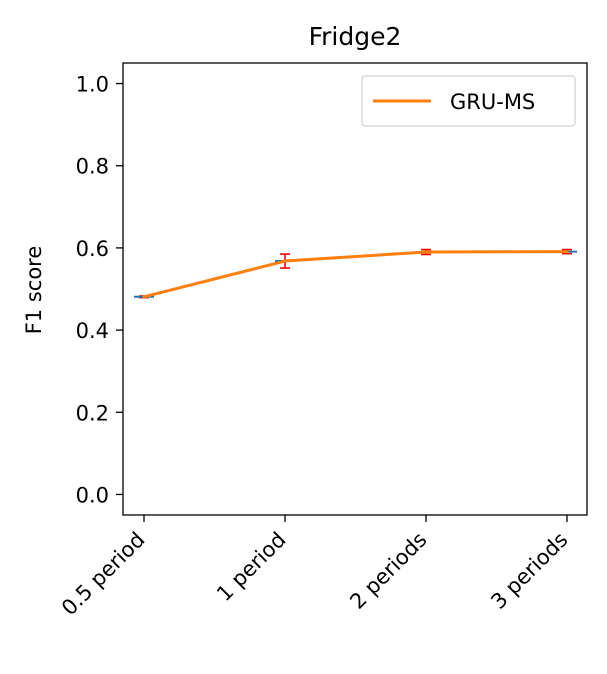 The height and width of the screenshot is (674, 607). What do you see at coordinates (529, 571) in the screenshot?
I see `x-tick-label: 3 periods` at bounding box center [529, 571].